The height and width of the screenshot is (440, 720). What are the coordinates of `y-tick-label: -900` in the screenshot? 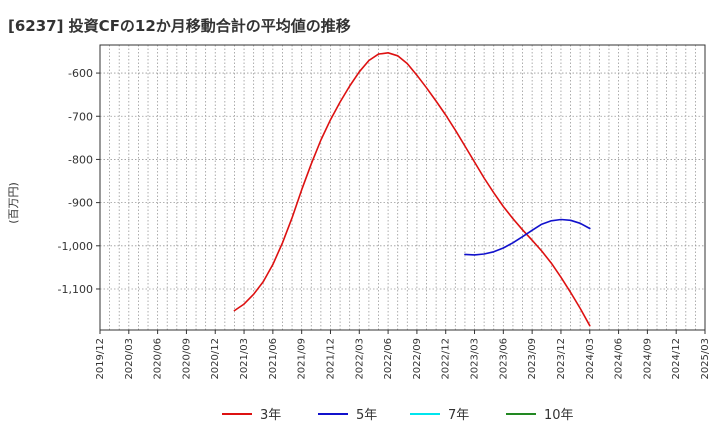 It's located at (80, 203).